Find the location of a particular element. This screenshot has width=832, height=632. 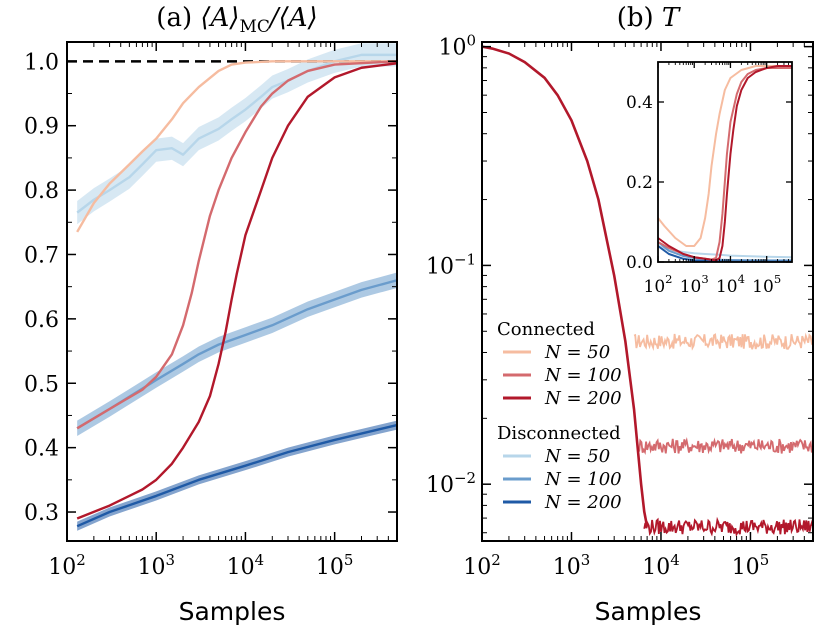

inset-y-tick-label: 0.4 is located at coordinates (639, 103).